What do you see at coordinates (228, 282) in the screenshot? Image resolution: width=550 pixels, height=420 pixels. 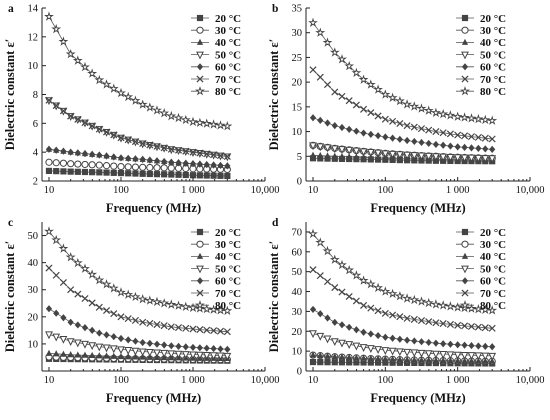 I see `legend-label: 60 °C` at bounding box center [228, 282].